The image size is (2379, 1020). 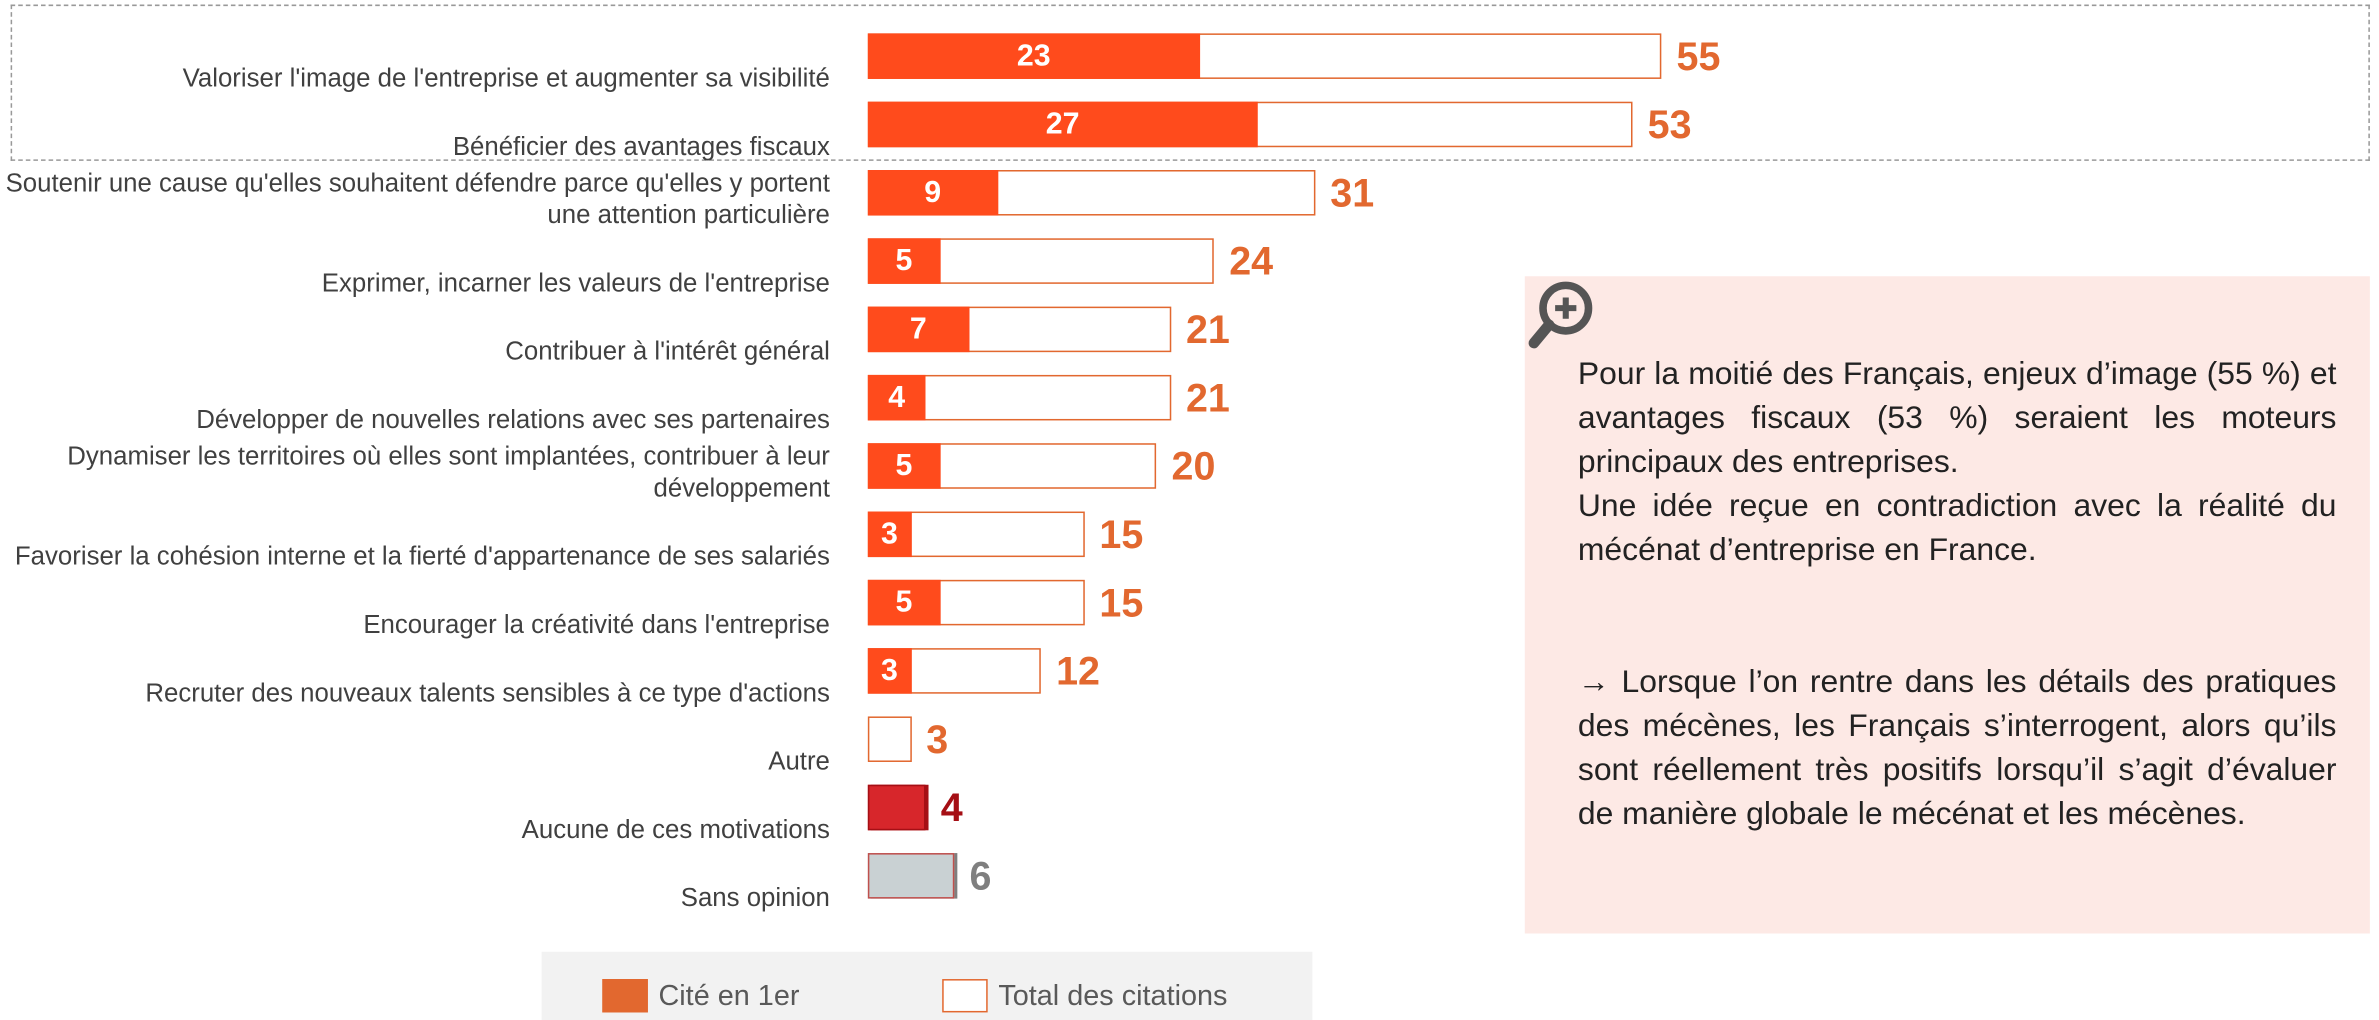 I want to click on total-label: 31, so click(x=1352, y=193).